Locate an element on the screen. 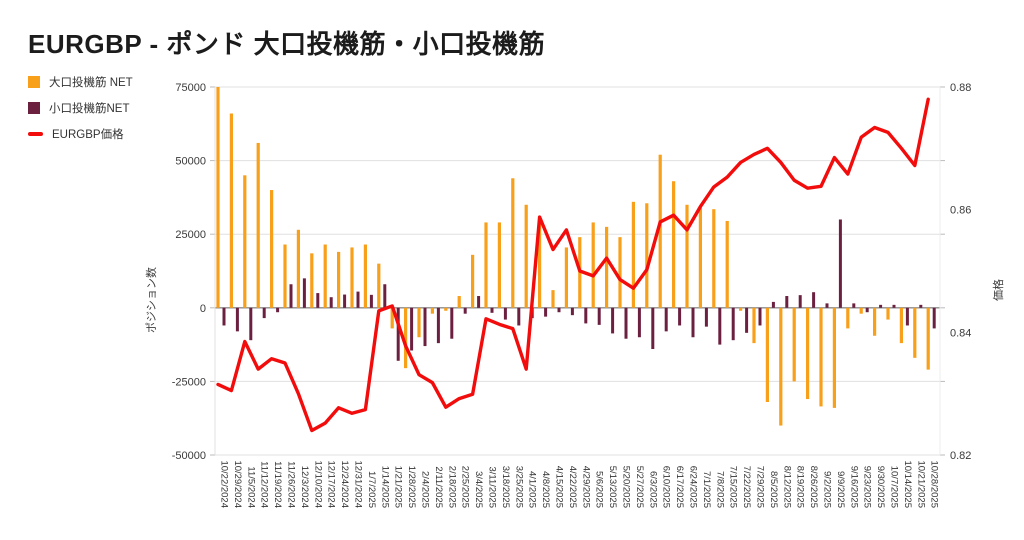 This screenshot has width=1024, height=540. x-axis-label: 11/12/2024 is located at coordinates (264, 484).